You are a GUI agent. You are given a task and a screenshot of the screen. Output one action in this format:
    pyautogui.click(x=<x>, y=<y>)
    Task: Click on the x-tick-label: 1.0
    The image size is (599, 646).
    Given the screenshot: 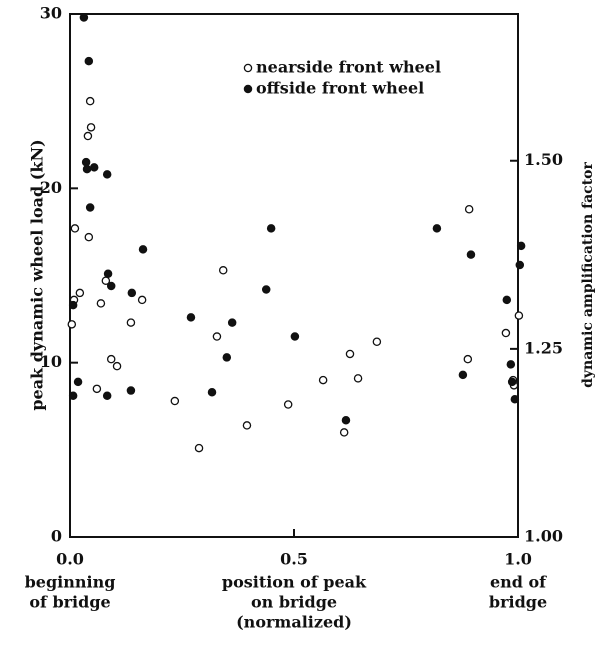 What is the action you would take?
    pyautogui.click(x=518, y=559)
    